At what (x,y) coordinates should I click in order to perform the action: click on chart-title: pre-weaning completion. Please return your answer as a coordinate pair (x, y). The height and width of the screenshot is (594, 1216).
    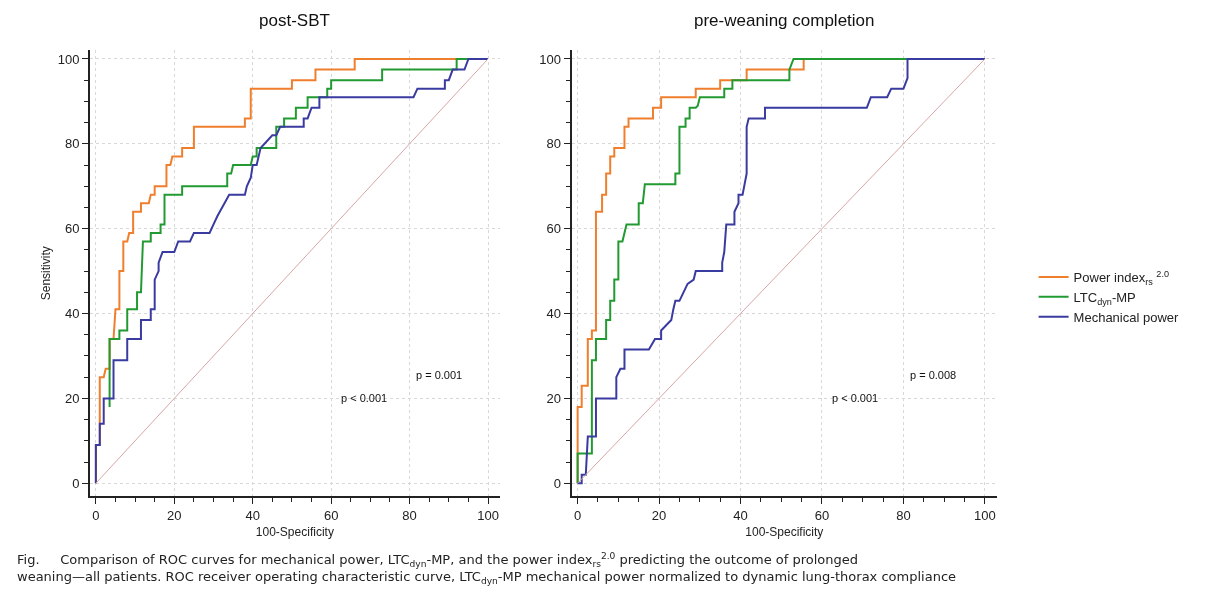
    Looking at the image, I should click on (784, 20).